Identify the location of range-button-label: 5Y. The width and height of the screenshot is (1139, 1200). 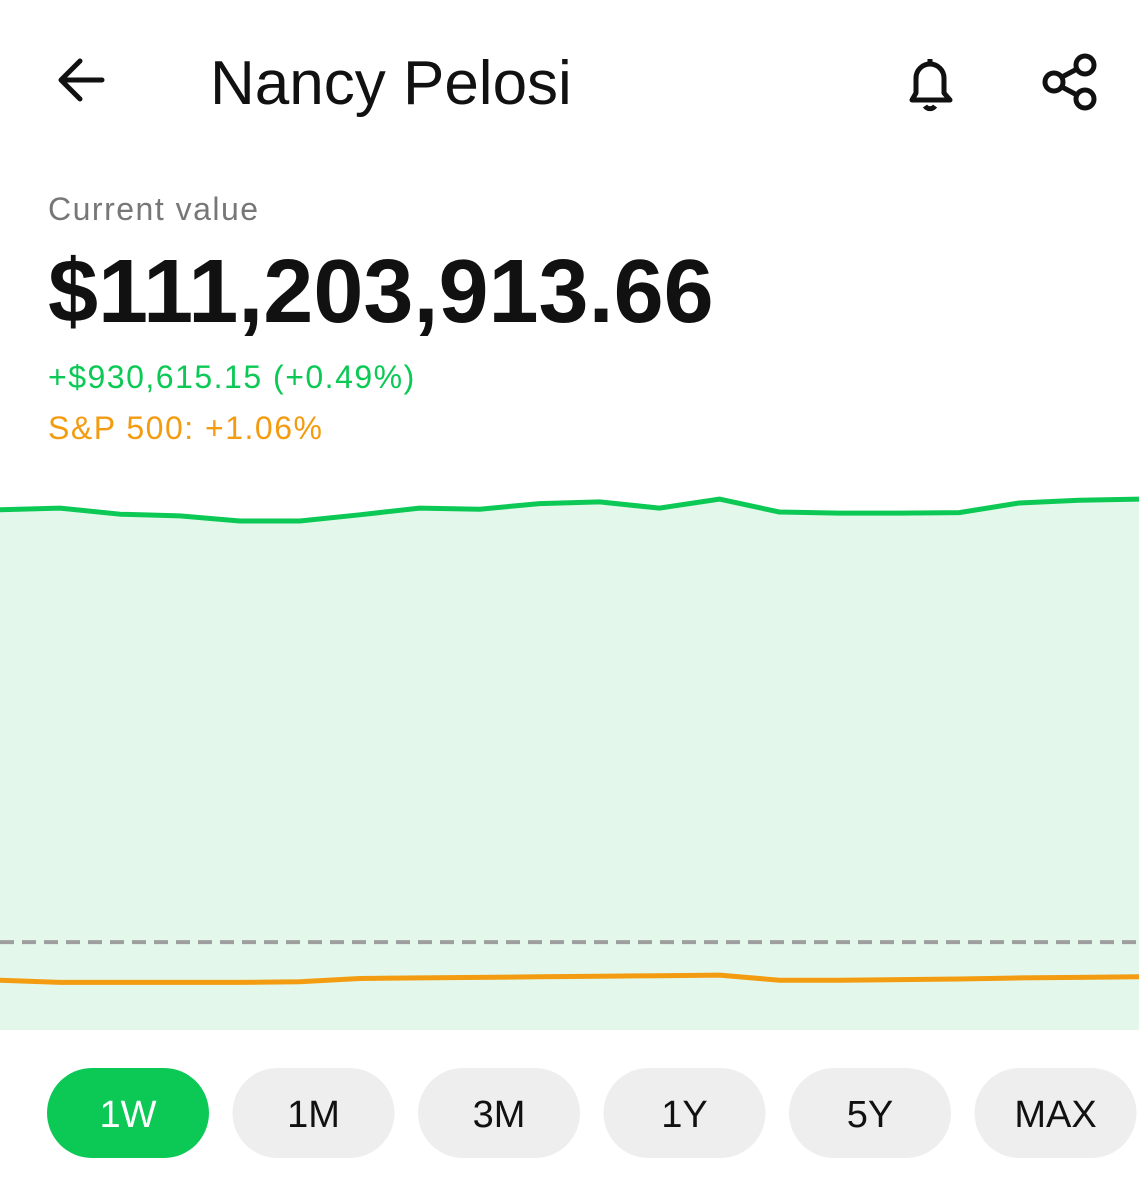
(870, 1115).